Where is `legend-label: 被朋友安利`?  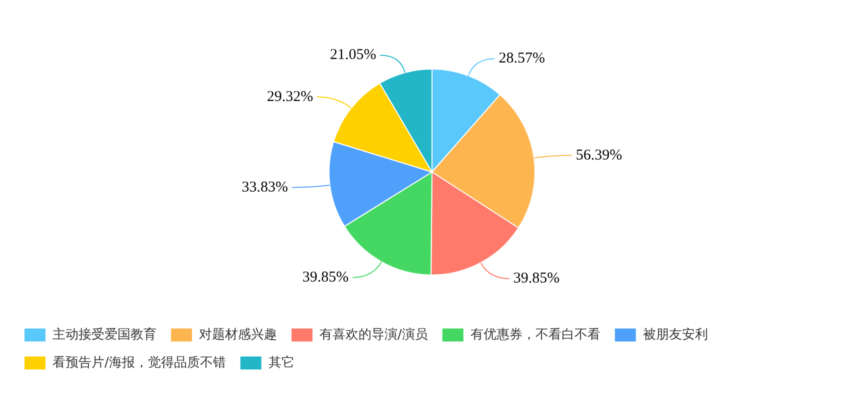
legend-label: 被朋友安利 is located at coordinates (675, 334).